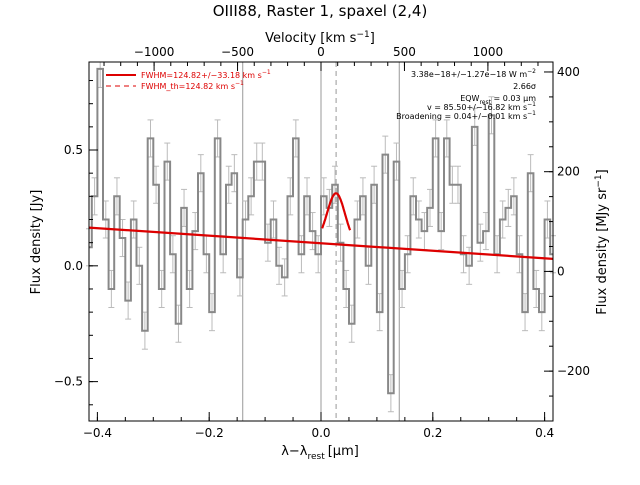 This screenshot has height=485, width=640. Describe the element at coordinates (466, 115) in the screenshot. I see `annotation-broadening: Broadening = 0.04+/−0.01 km s−1` at that location.